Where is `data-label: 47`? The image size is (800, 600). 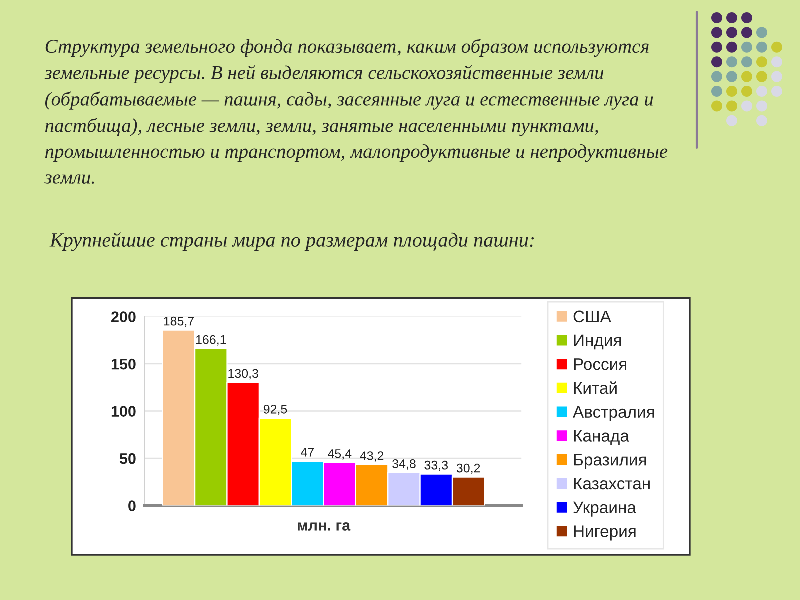 data-label: 47 is located at coordinates (307, 452).